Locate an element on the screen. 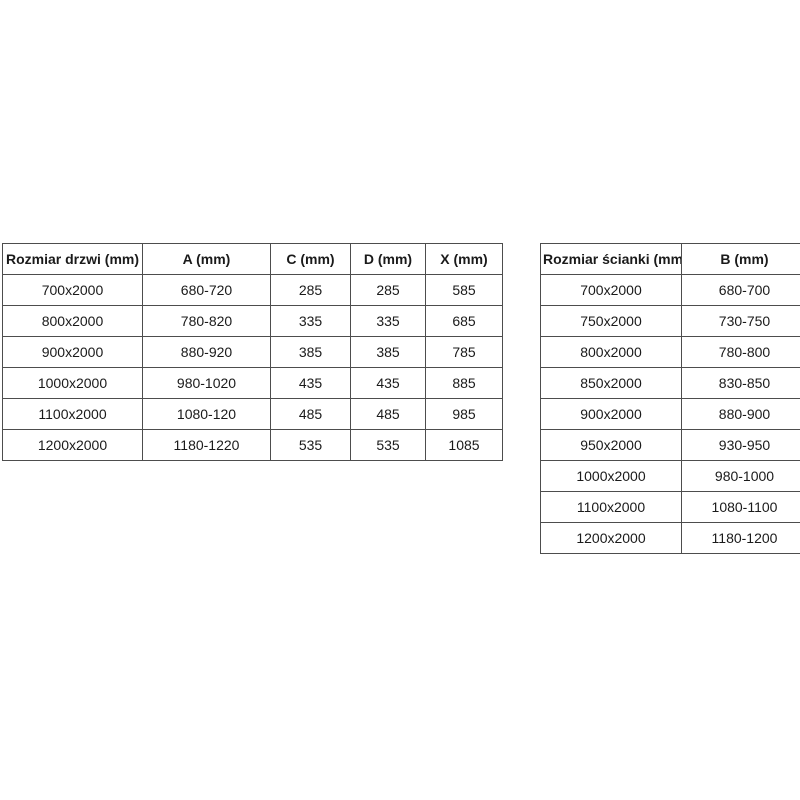 The width and height of the screenshot is (800, 800). door-sizes-table-cell: 785 is located at coordinates (464, 352).